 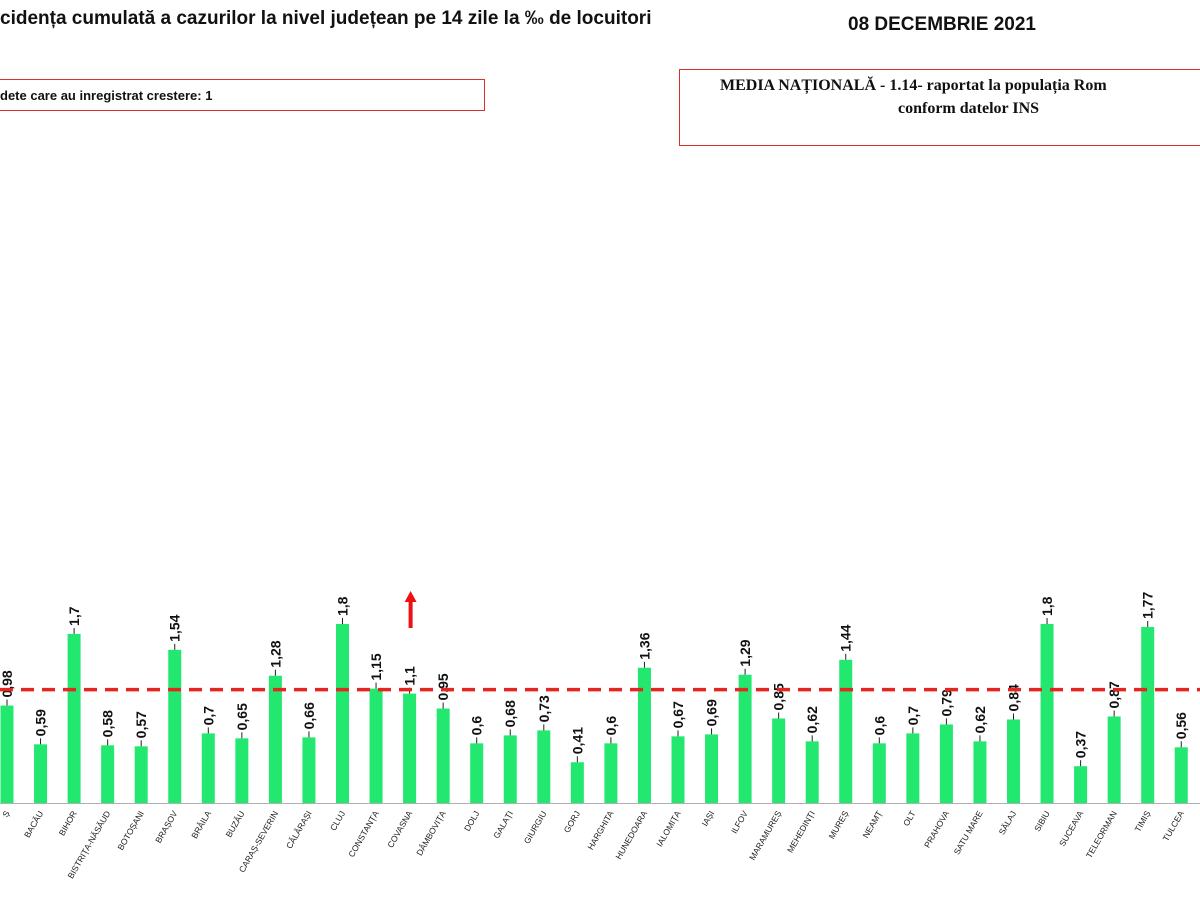 I want to click on category-label: IAȘI, so click(x=708, y=818).